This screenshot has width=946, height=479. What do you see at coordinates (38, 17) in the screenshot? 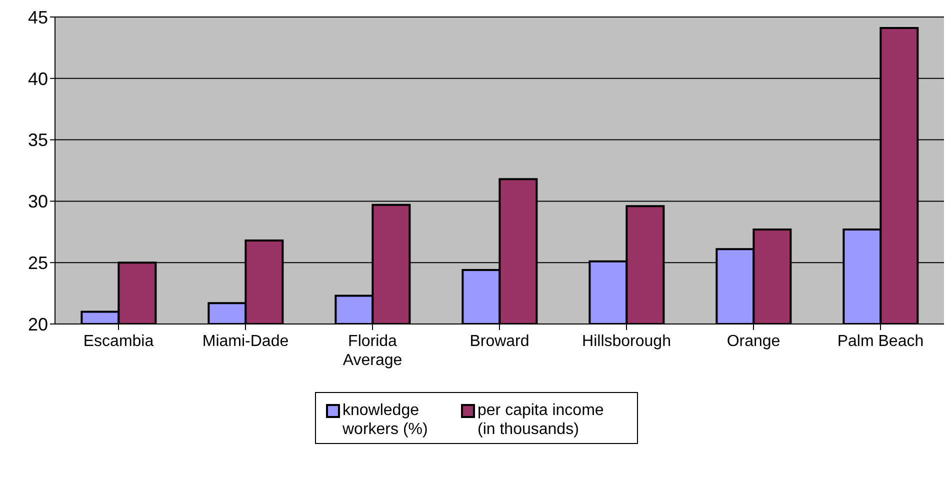
I see `y-tick-label: 45` at bounding box center [38, 17].